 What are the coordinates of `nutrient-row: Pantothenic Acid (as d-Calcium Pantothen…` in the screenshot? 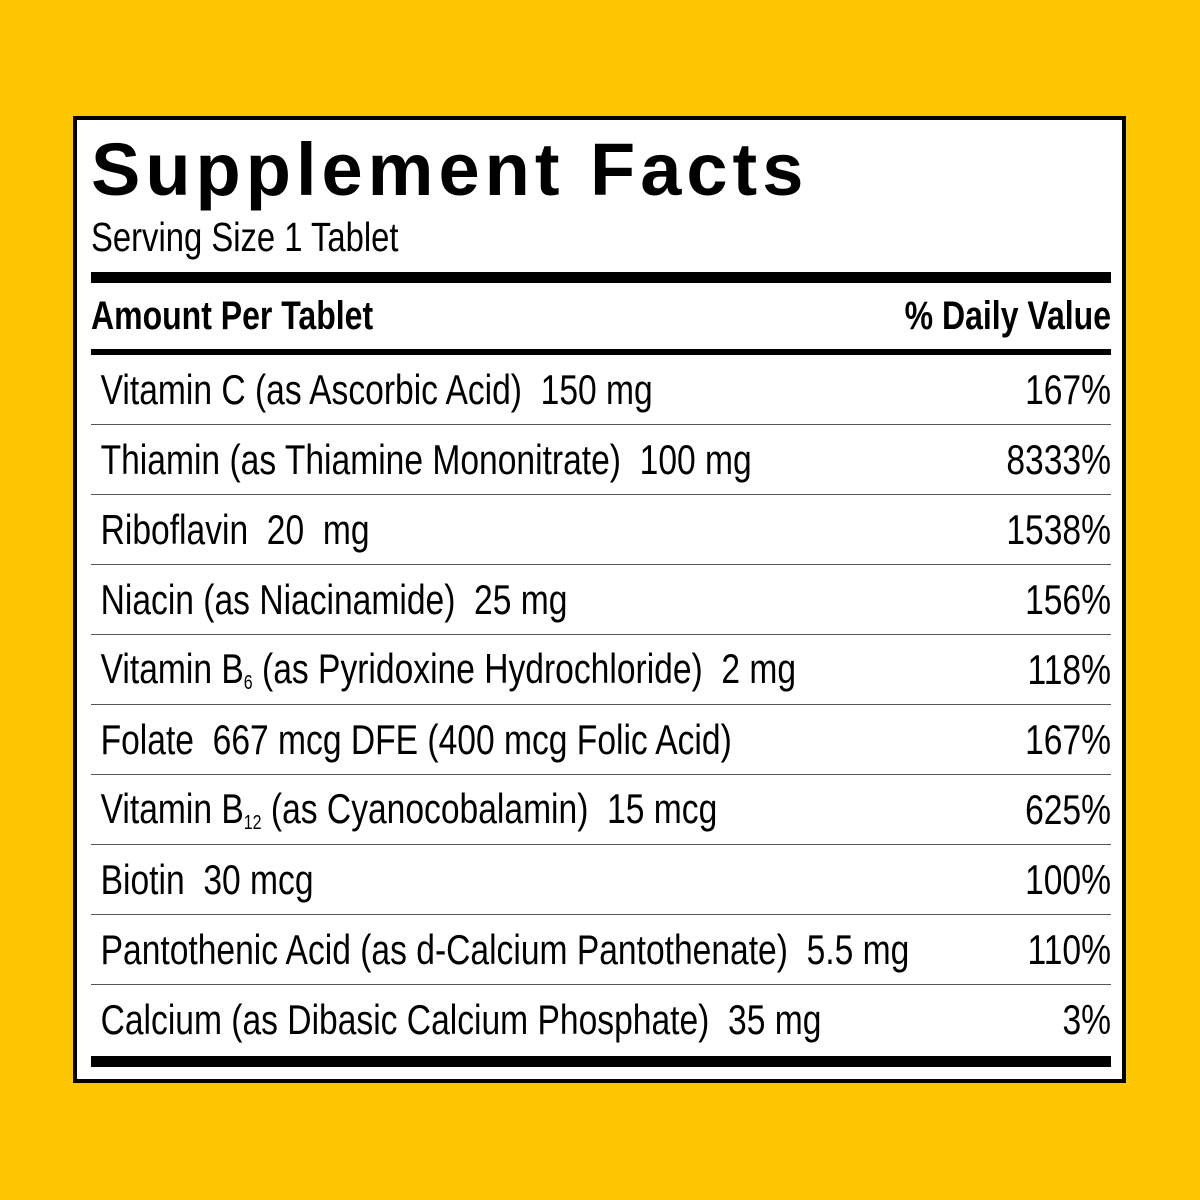 It's located at (601, 950).